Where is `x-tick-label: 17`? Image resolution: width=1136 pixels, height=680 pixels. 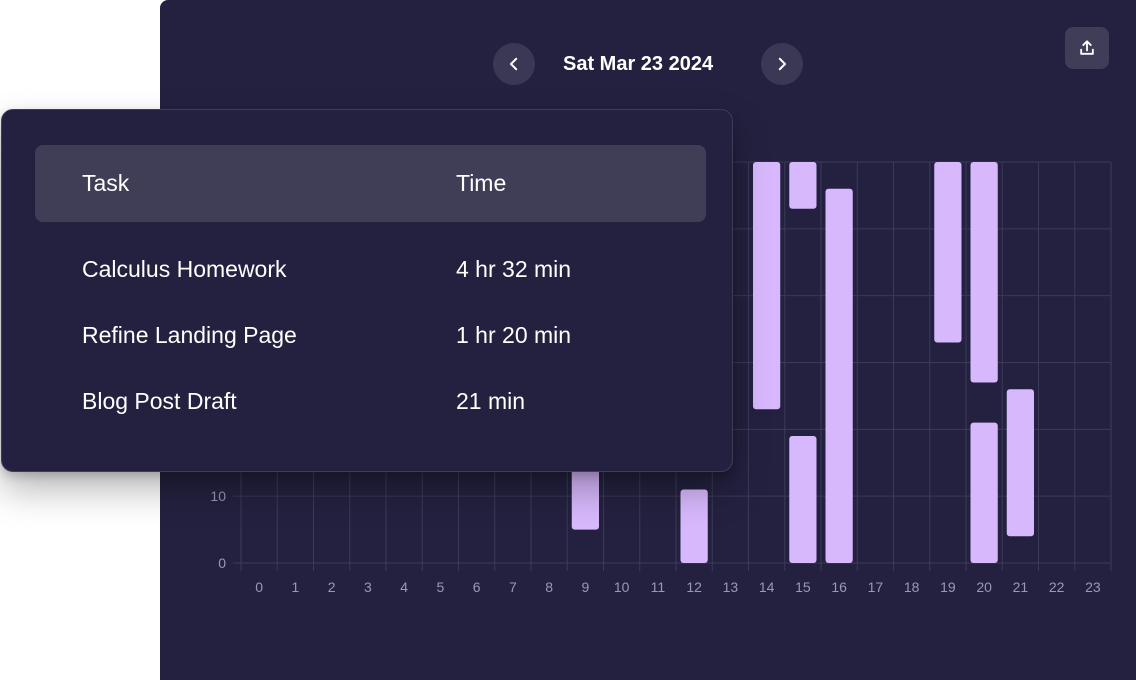 x-tick-label: 17 is located at coordinates (876, 587).